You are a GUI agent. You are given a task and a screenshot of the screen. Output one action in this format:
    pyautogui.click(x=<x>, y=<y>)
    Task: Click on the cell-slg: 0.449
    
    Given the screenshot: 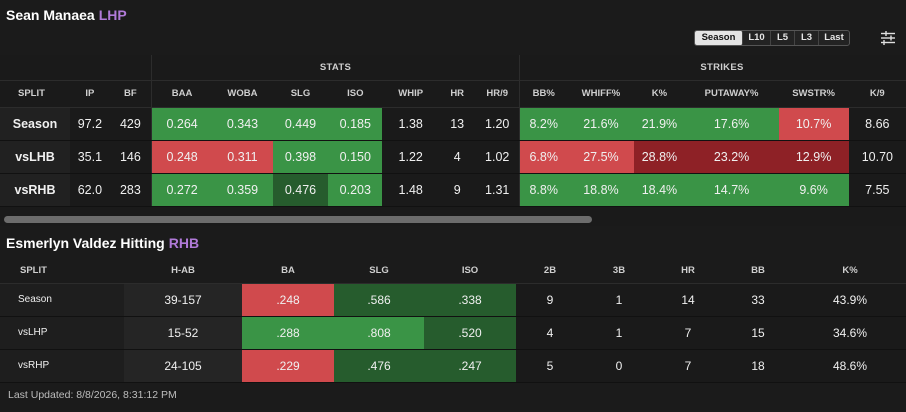 What is the action you would take?
    pyautogui.click(x=300, y=124)
    